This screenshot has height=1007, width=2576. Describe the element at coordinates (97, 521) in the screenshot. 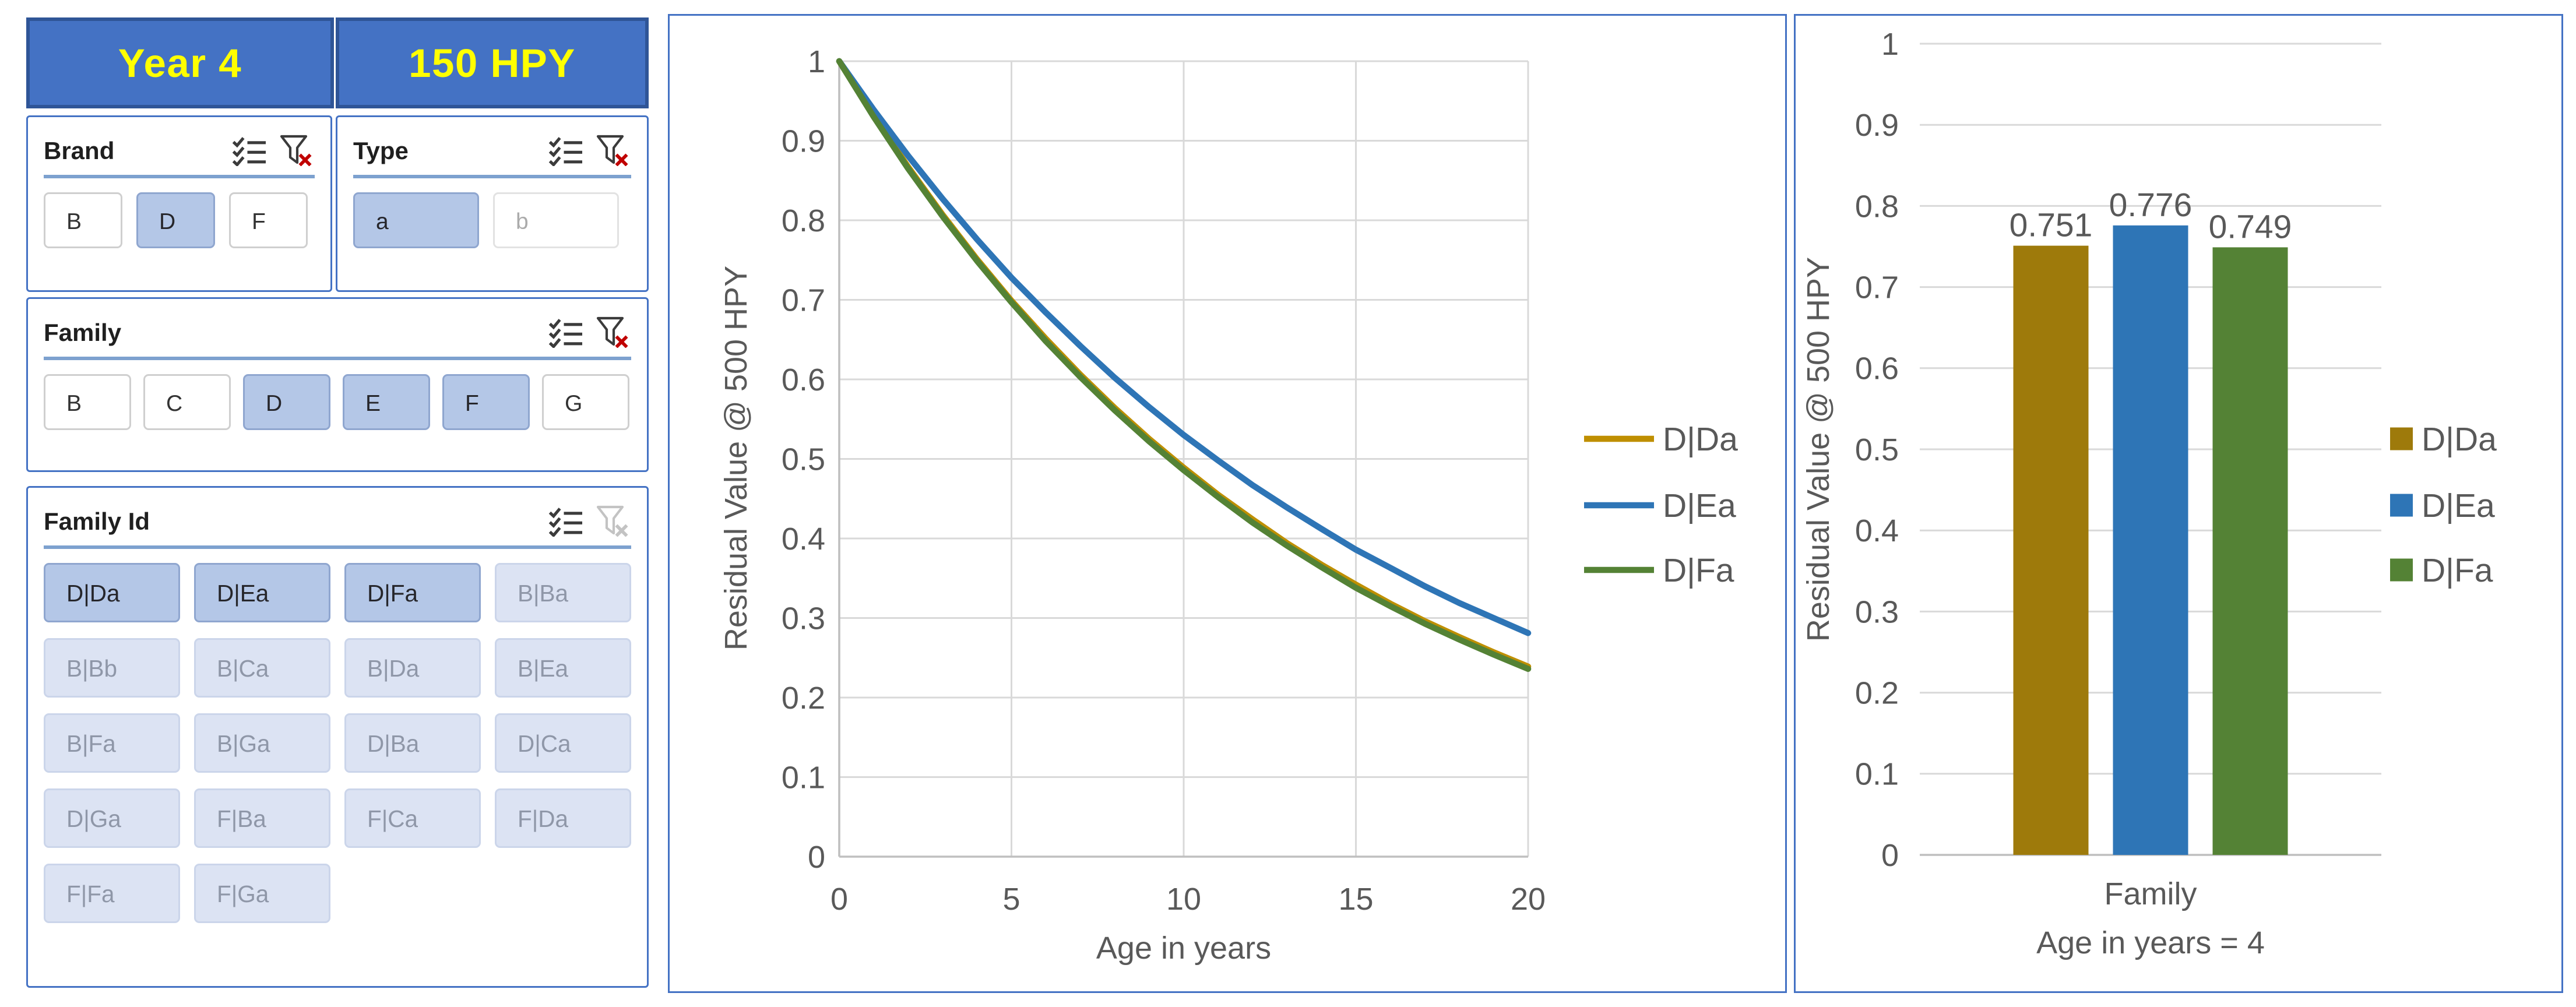

I see `family-id-slicer-title: Family Id` at that location.